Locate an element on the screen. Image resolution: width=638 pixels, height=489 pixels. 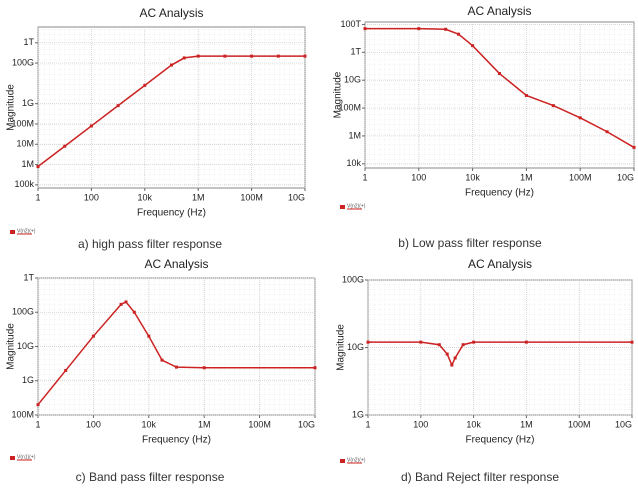
y-tick-label: 10M is located at coordinates (25, 144).